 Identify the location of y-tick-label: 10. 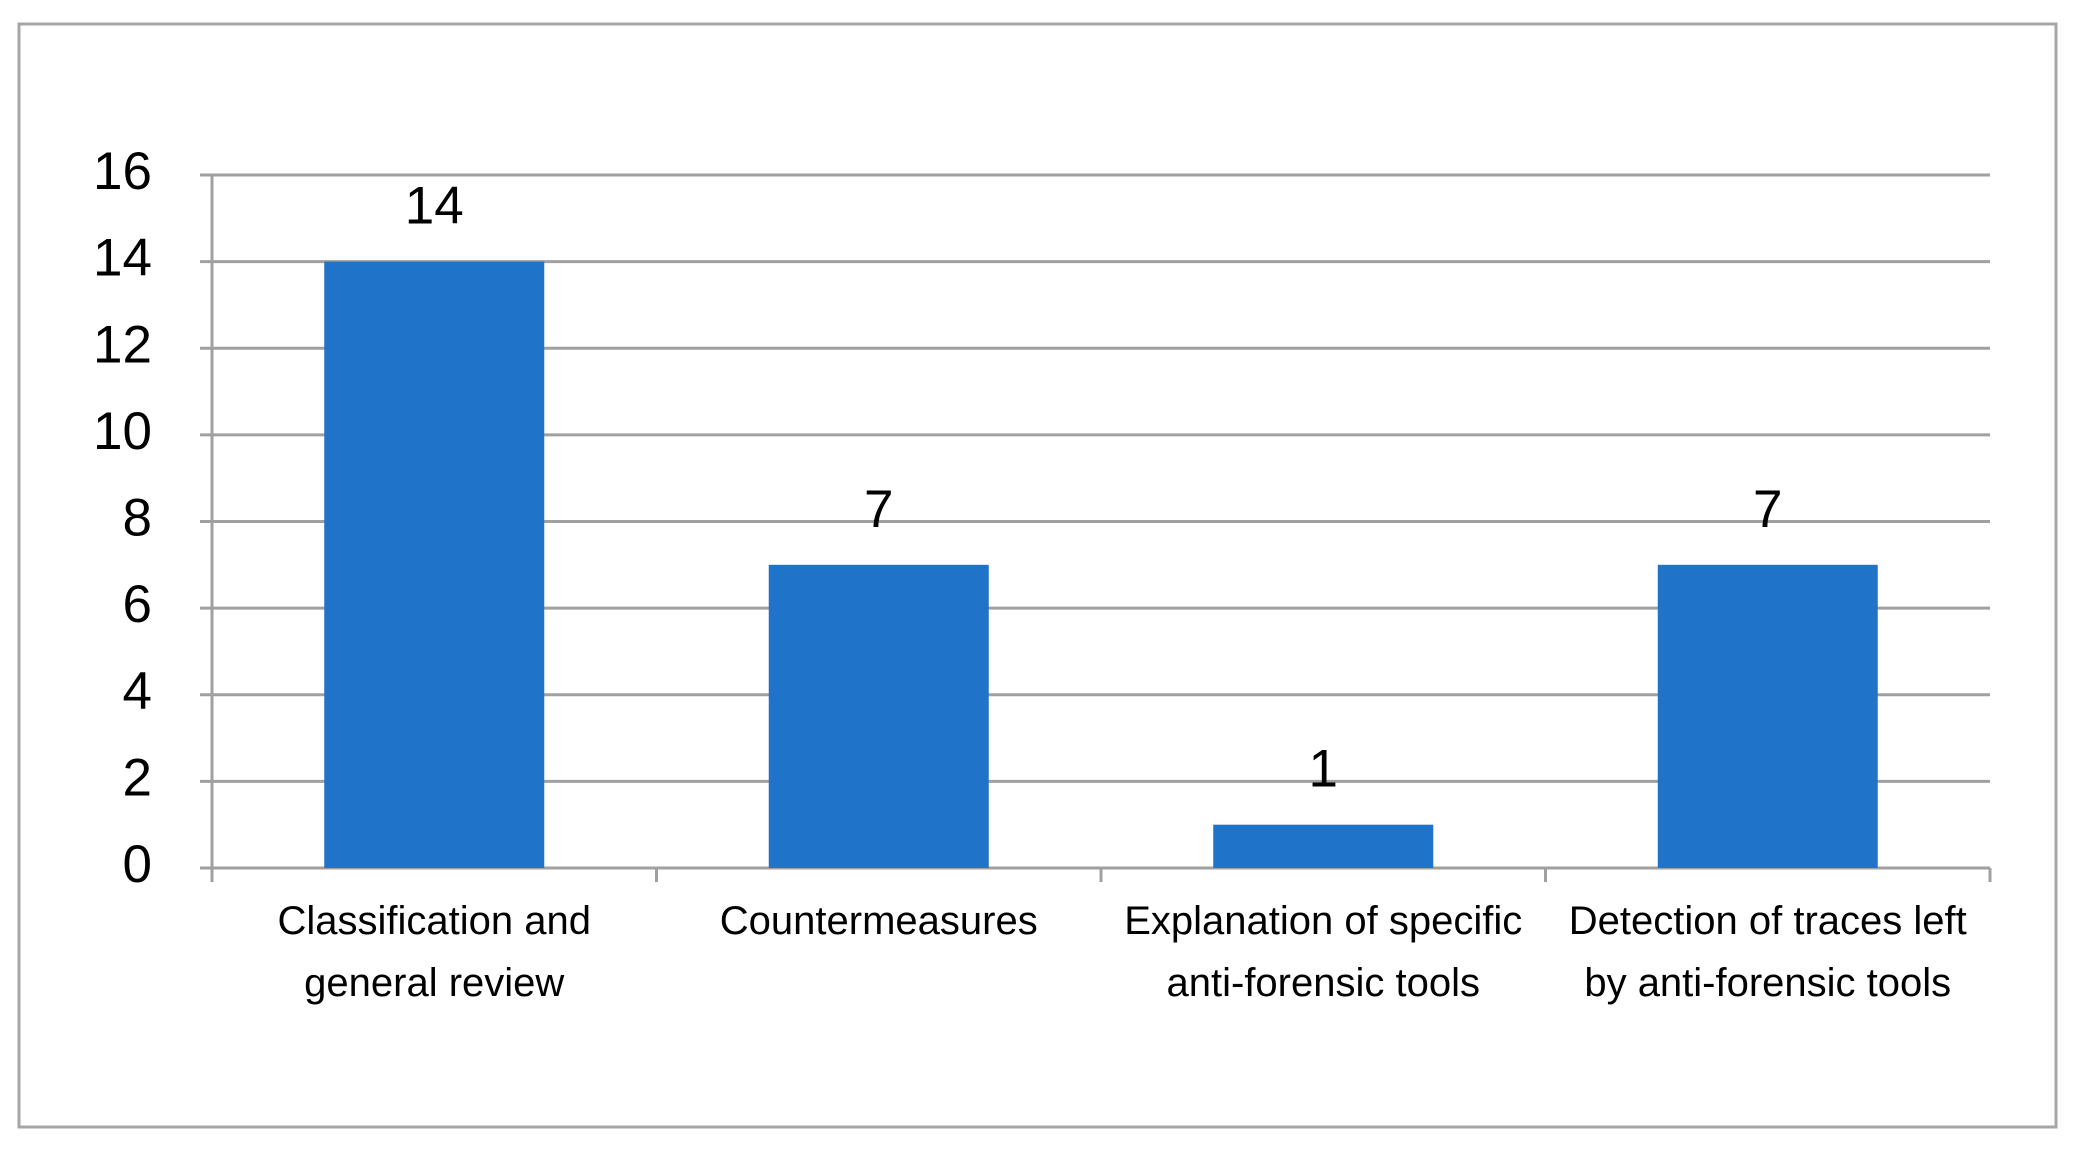
(122, 431).